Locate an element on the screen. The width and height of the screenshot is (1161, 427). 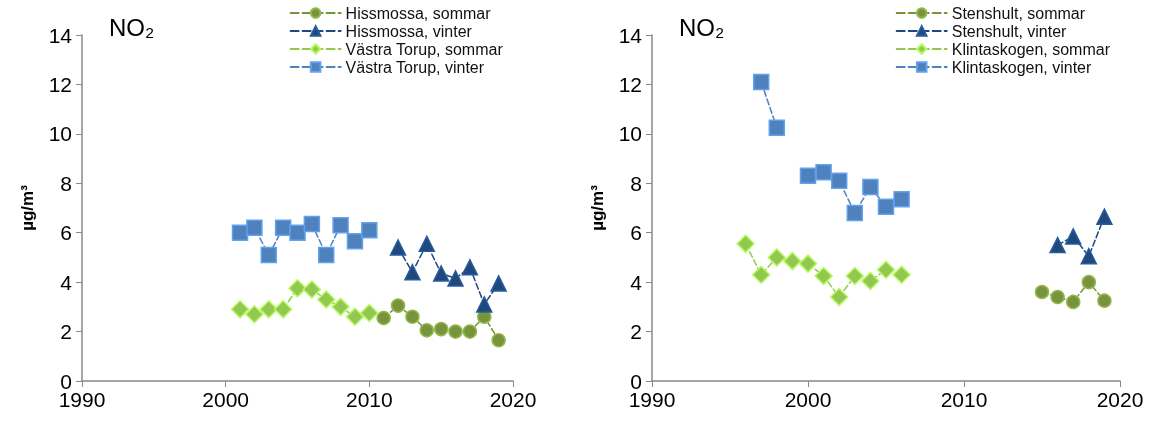
legend-label: Klintaskogen, sommar is located at coordinates (1031, 49).